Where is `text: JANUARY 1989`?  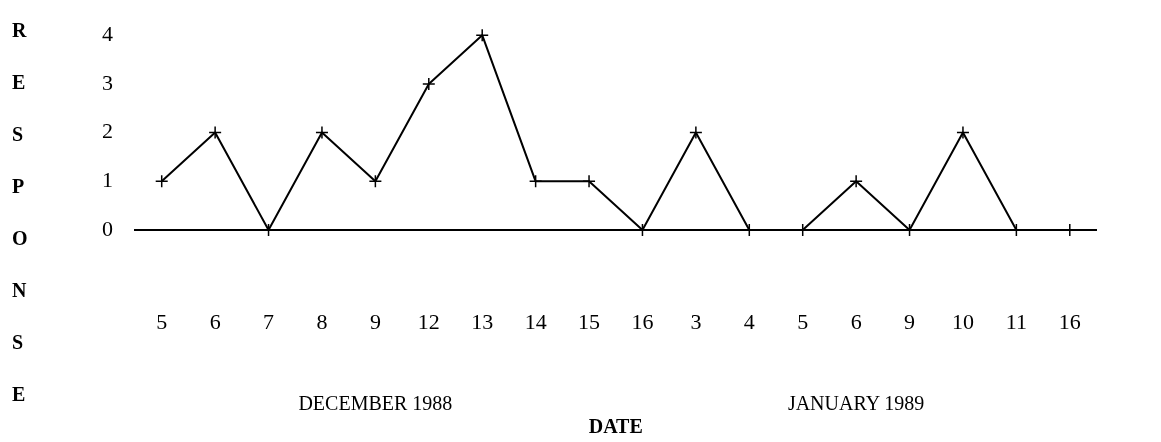 text: JANUARY 1989 is located at coordinates (856, 403).